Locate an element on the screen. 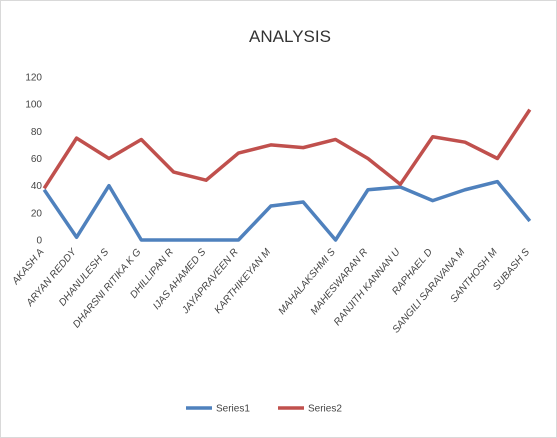  y-tick-label: 100 is located at coordinates (33, 105).